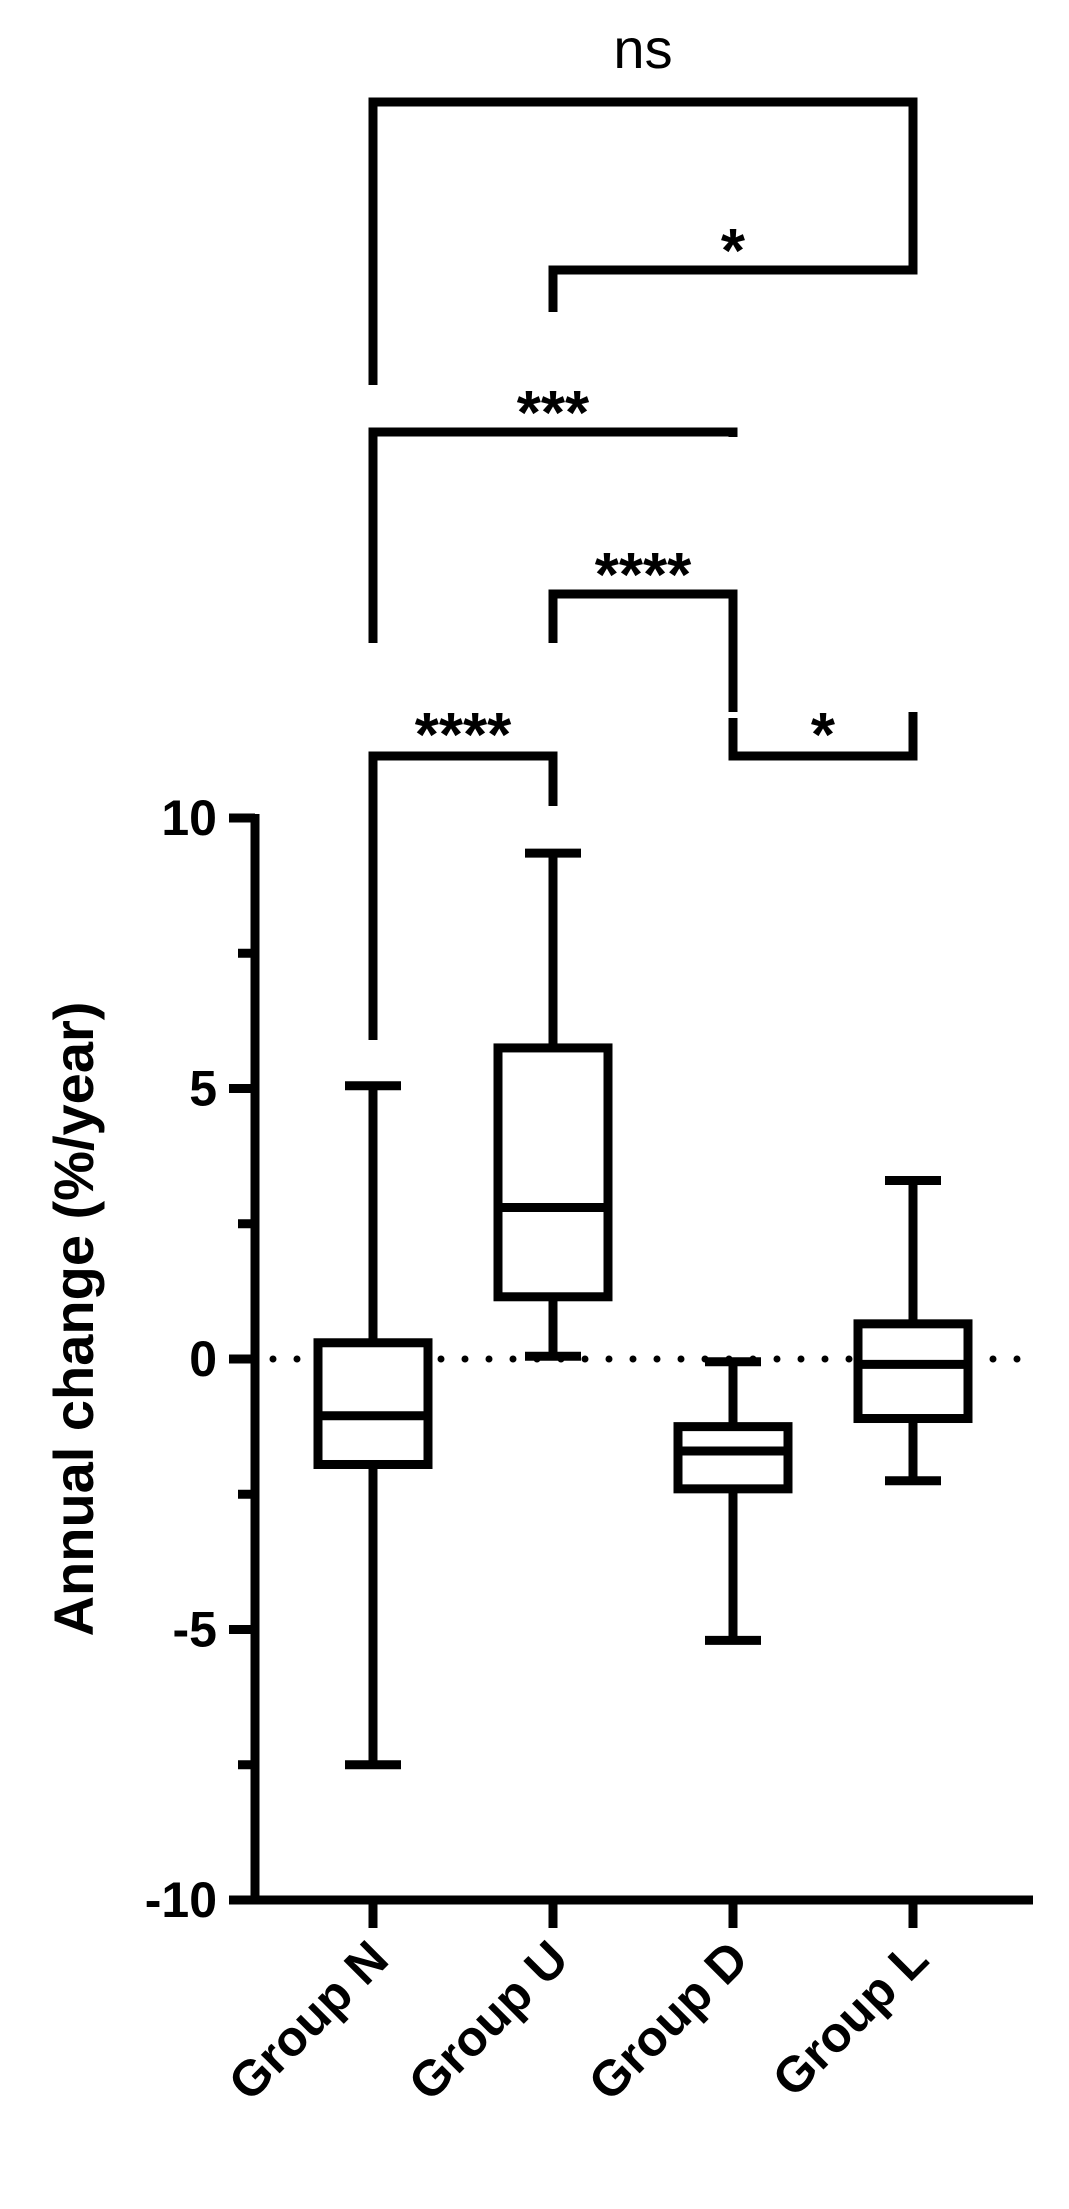  What do you see at coordinates (488, 2020) in the screenshot?
I see `x-category-label: Group U` at bounding box center [488, 2020].